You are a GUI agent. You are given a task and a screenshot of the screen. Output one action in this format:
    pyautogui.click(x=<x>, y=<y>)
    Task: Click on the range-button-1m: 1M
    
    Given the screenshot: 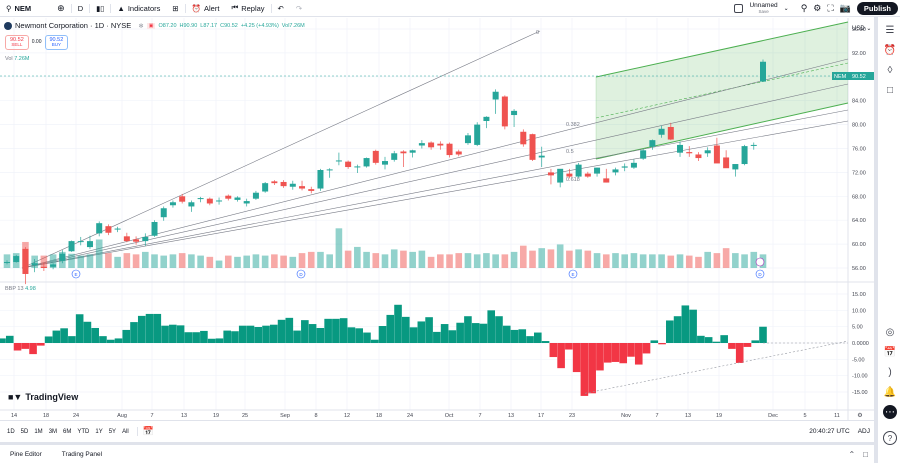 What is the action you would take?
    pyautogui.click(x=38, y=431)
    